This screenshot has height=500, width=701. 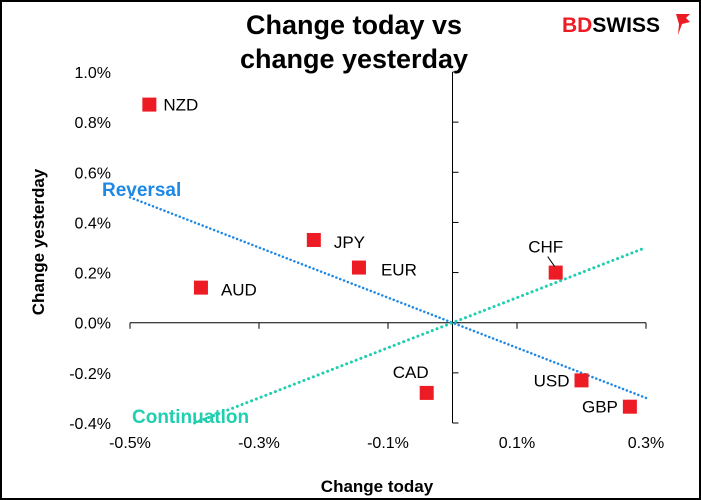 I want to click on chart-title-line-2: change yesterday, so click(x=354, y=59).